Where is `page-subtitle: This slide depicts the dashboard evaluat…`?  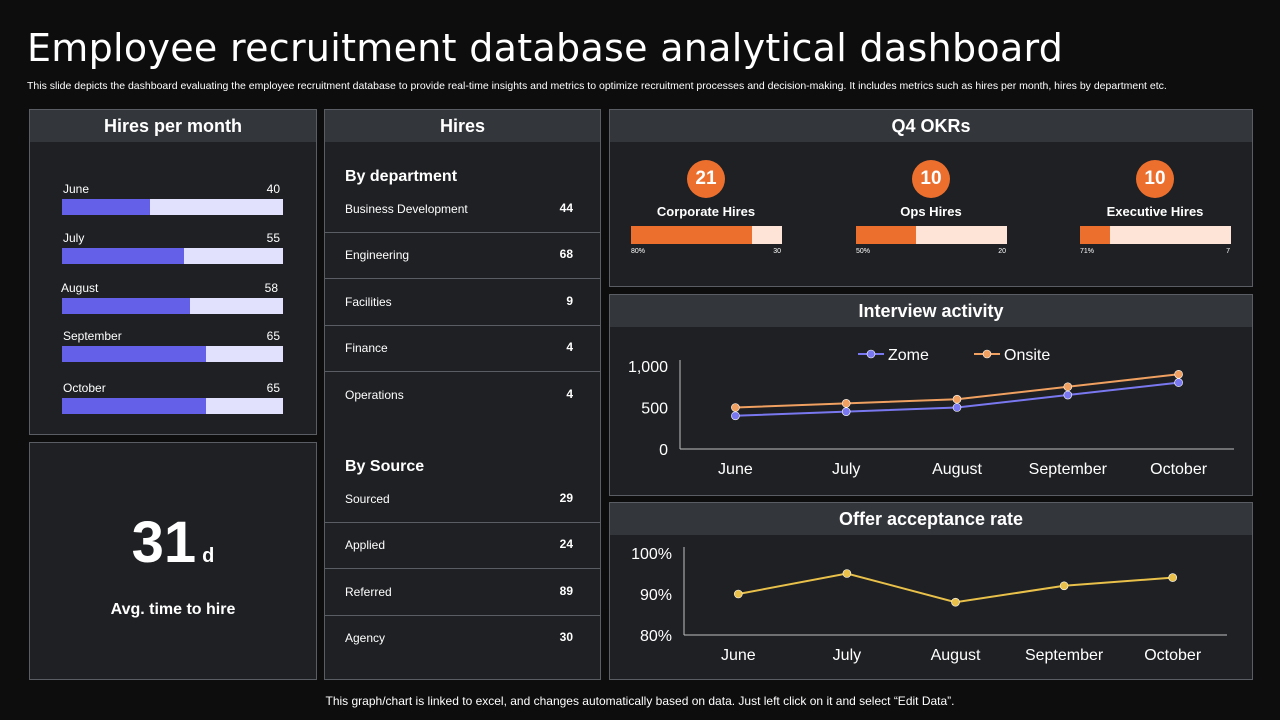
page-subtitle: This slide depicts the dashboard evaluat… is located at coordinates (597, 86).